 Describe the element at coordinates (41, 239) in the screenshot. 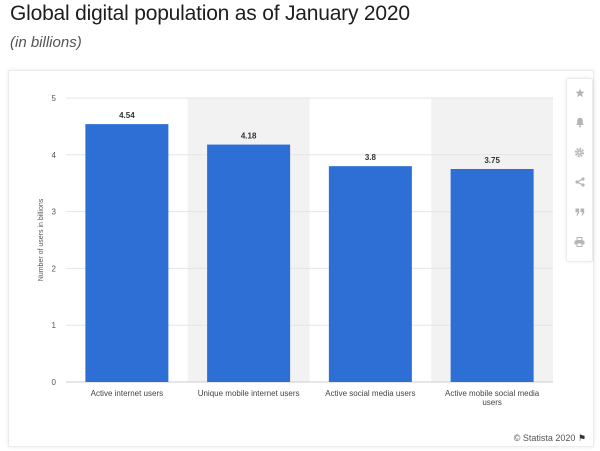

I see `y-axis-title: Number of users in billions` at that location.